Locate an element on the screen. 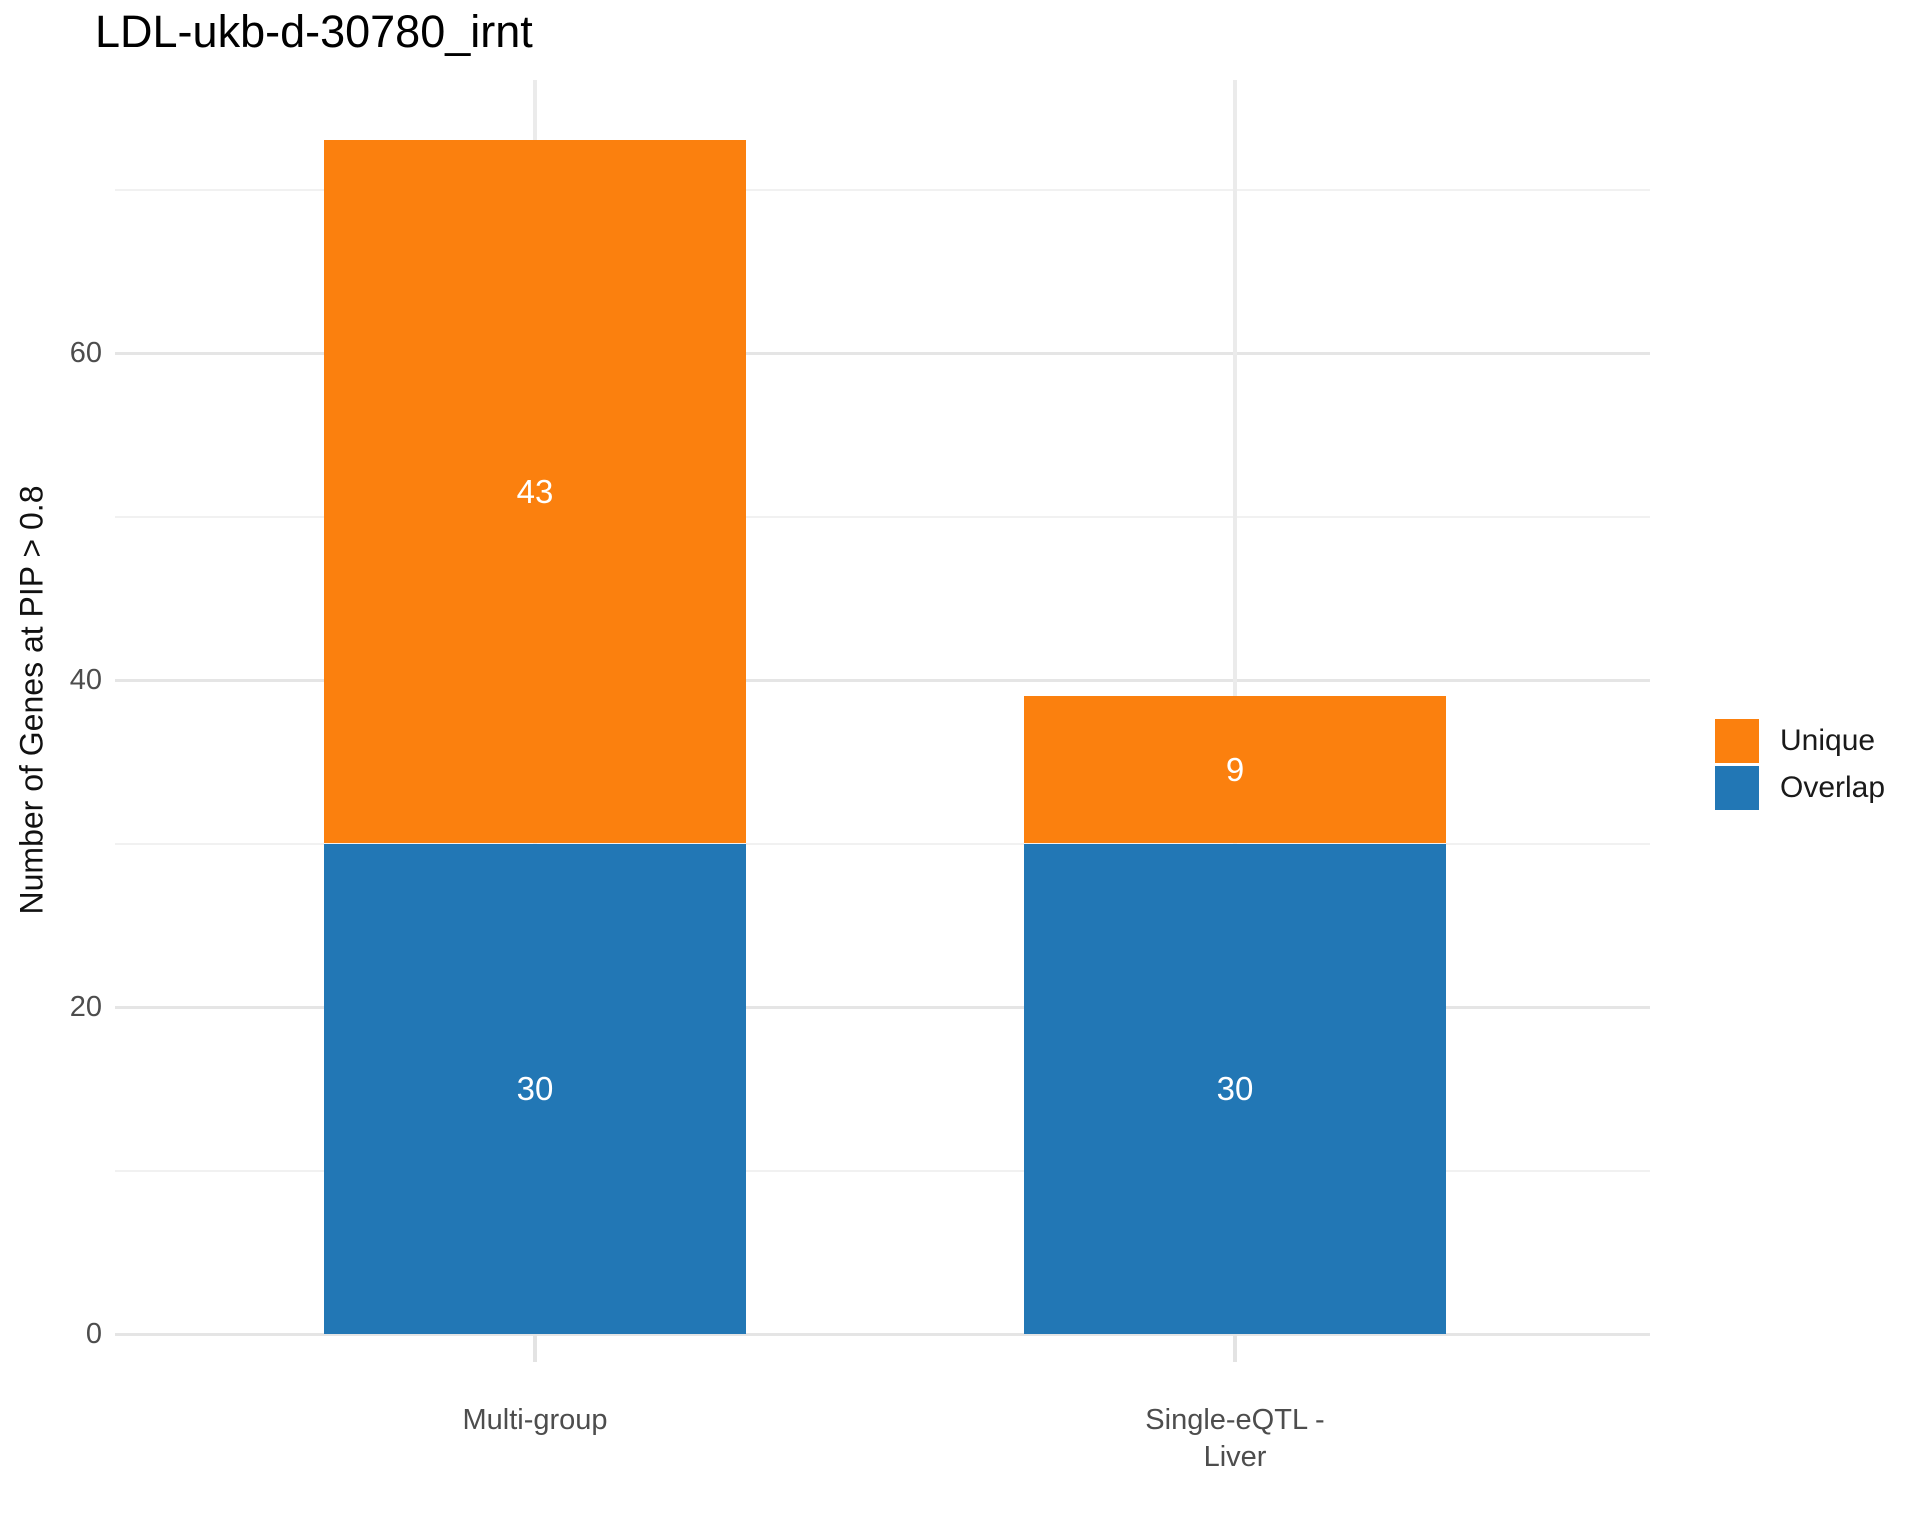  x-tick-label: Single-eQTL - Liver is located at coordinates (1235, 1438).